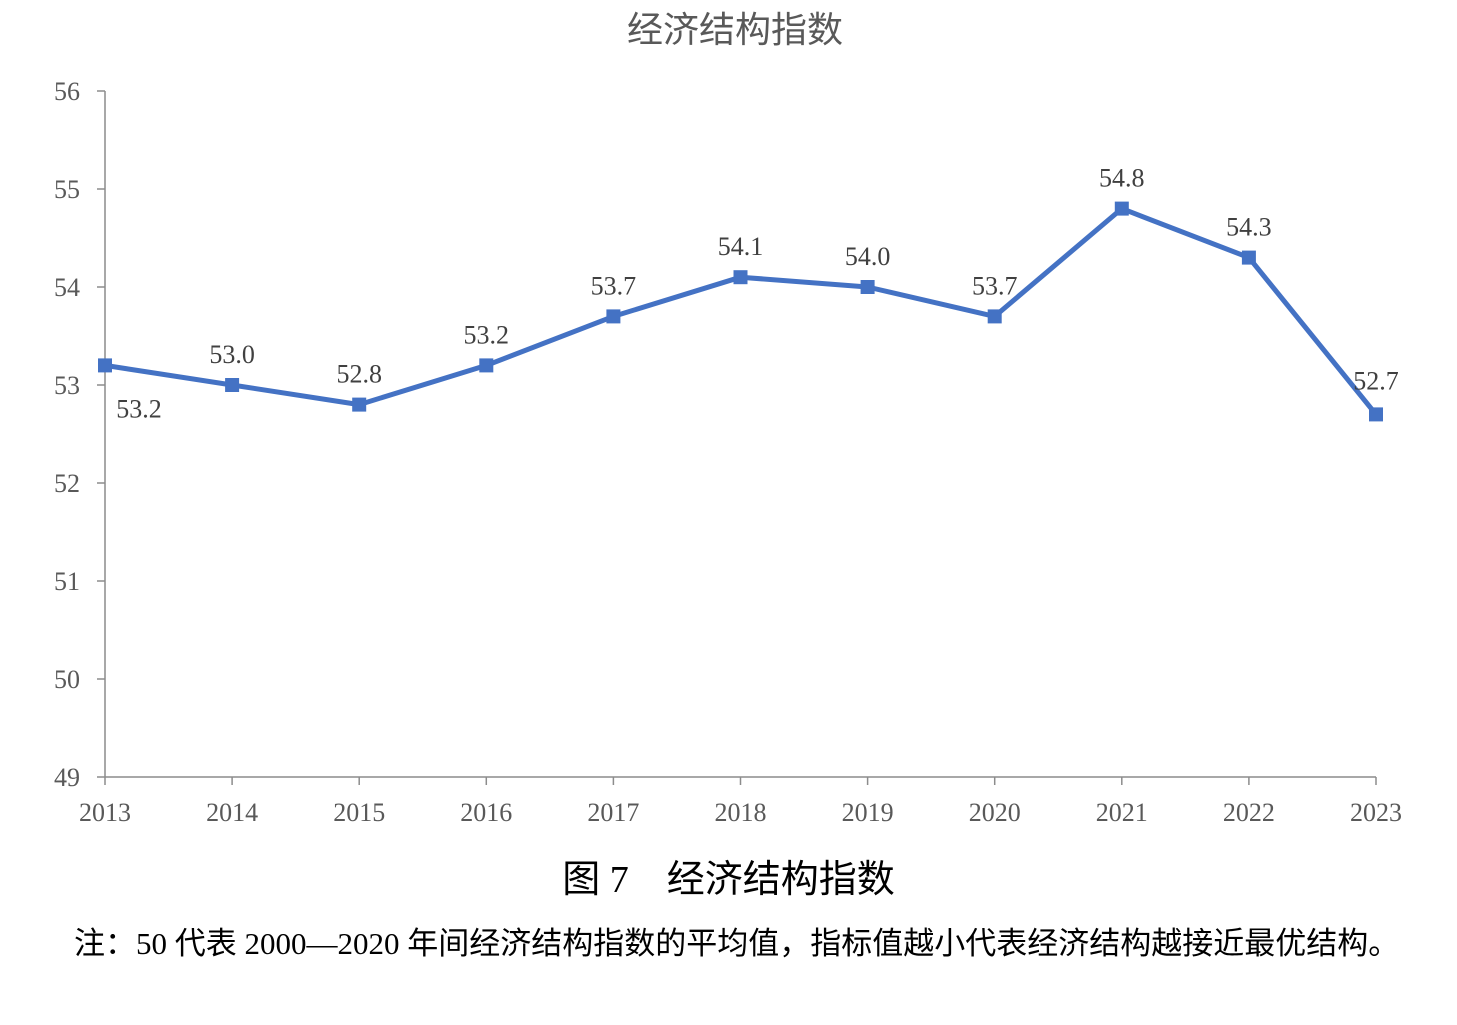  I want to click on y-tick-label: 50, so click(67, 679).